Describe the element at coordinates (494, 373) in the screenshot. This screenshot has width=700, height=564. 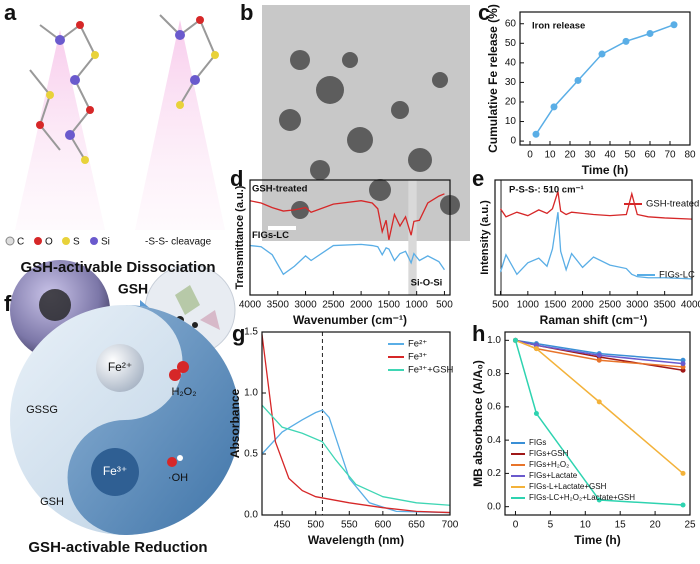
I see `y-tick-label: 0.8` at that location.